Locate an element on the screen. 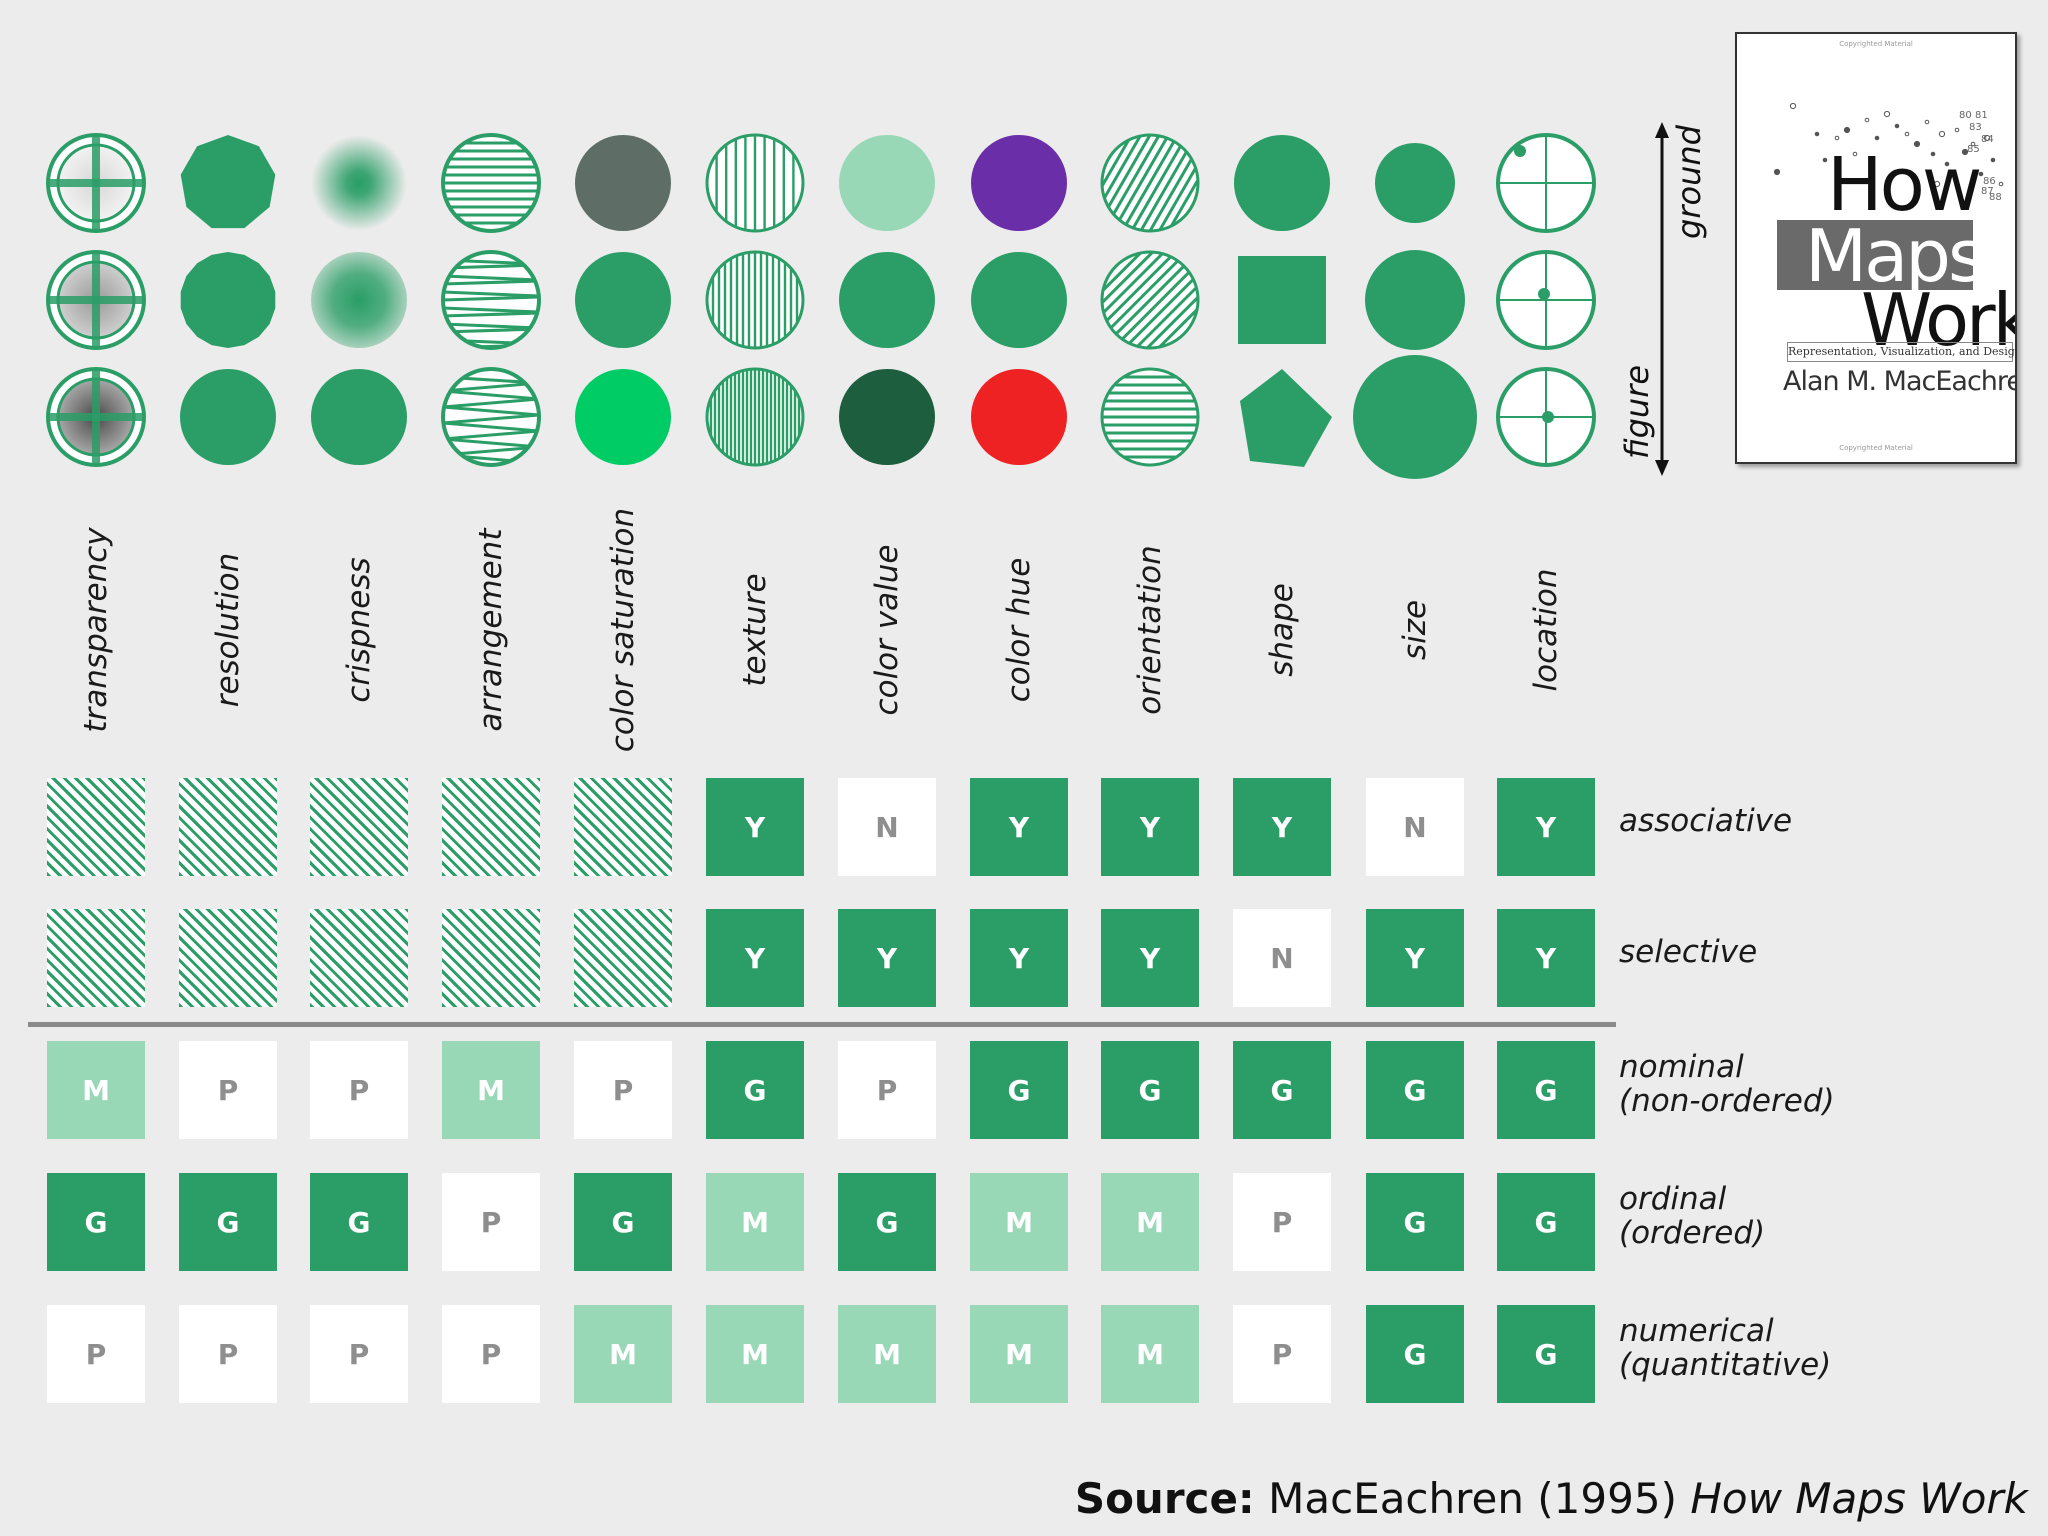 Image resolution: width=2048 pixels, height=1536 pixels. cell-associative-shape: Y is located at coordinates (1282, 827).